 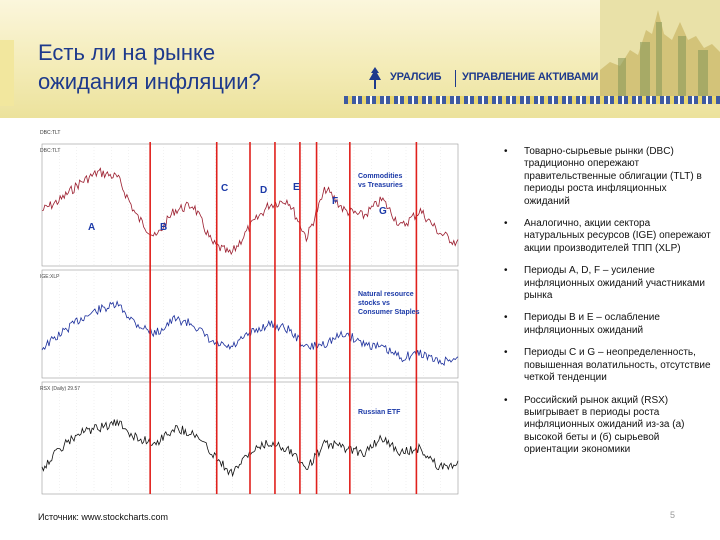 What do you see at coordinates (149, 81) in the screenshot?
I see `title-line-2: ожидания инфляции?` at bounding box center [149, 81].